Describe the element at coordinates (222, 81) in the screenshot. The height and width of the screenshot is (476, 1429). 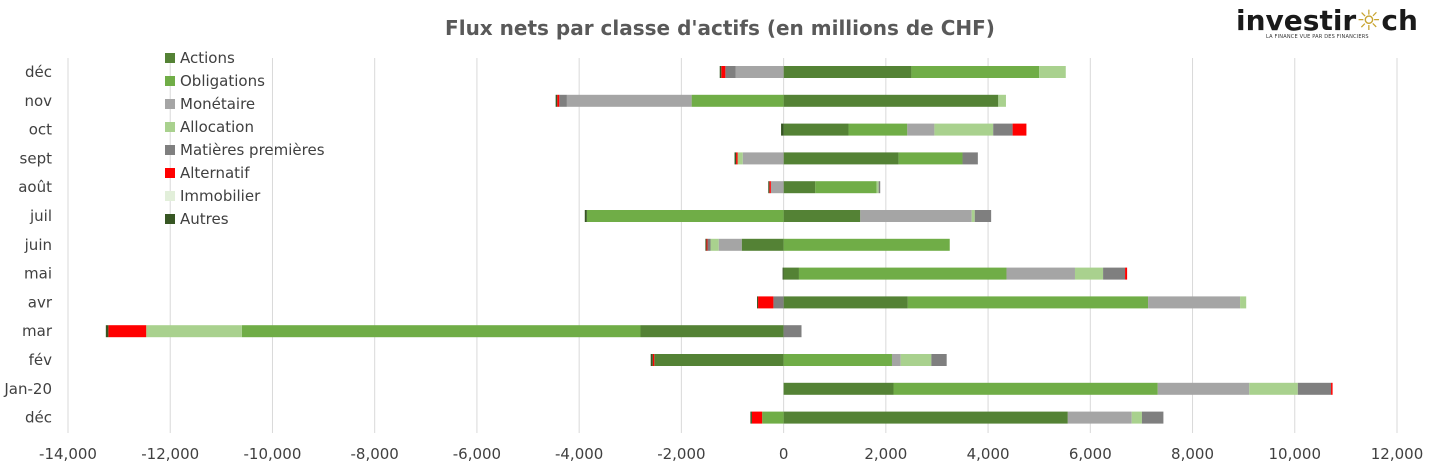
I see `legend-label: Obligations` at that location.